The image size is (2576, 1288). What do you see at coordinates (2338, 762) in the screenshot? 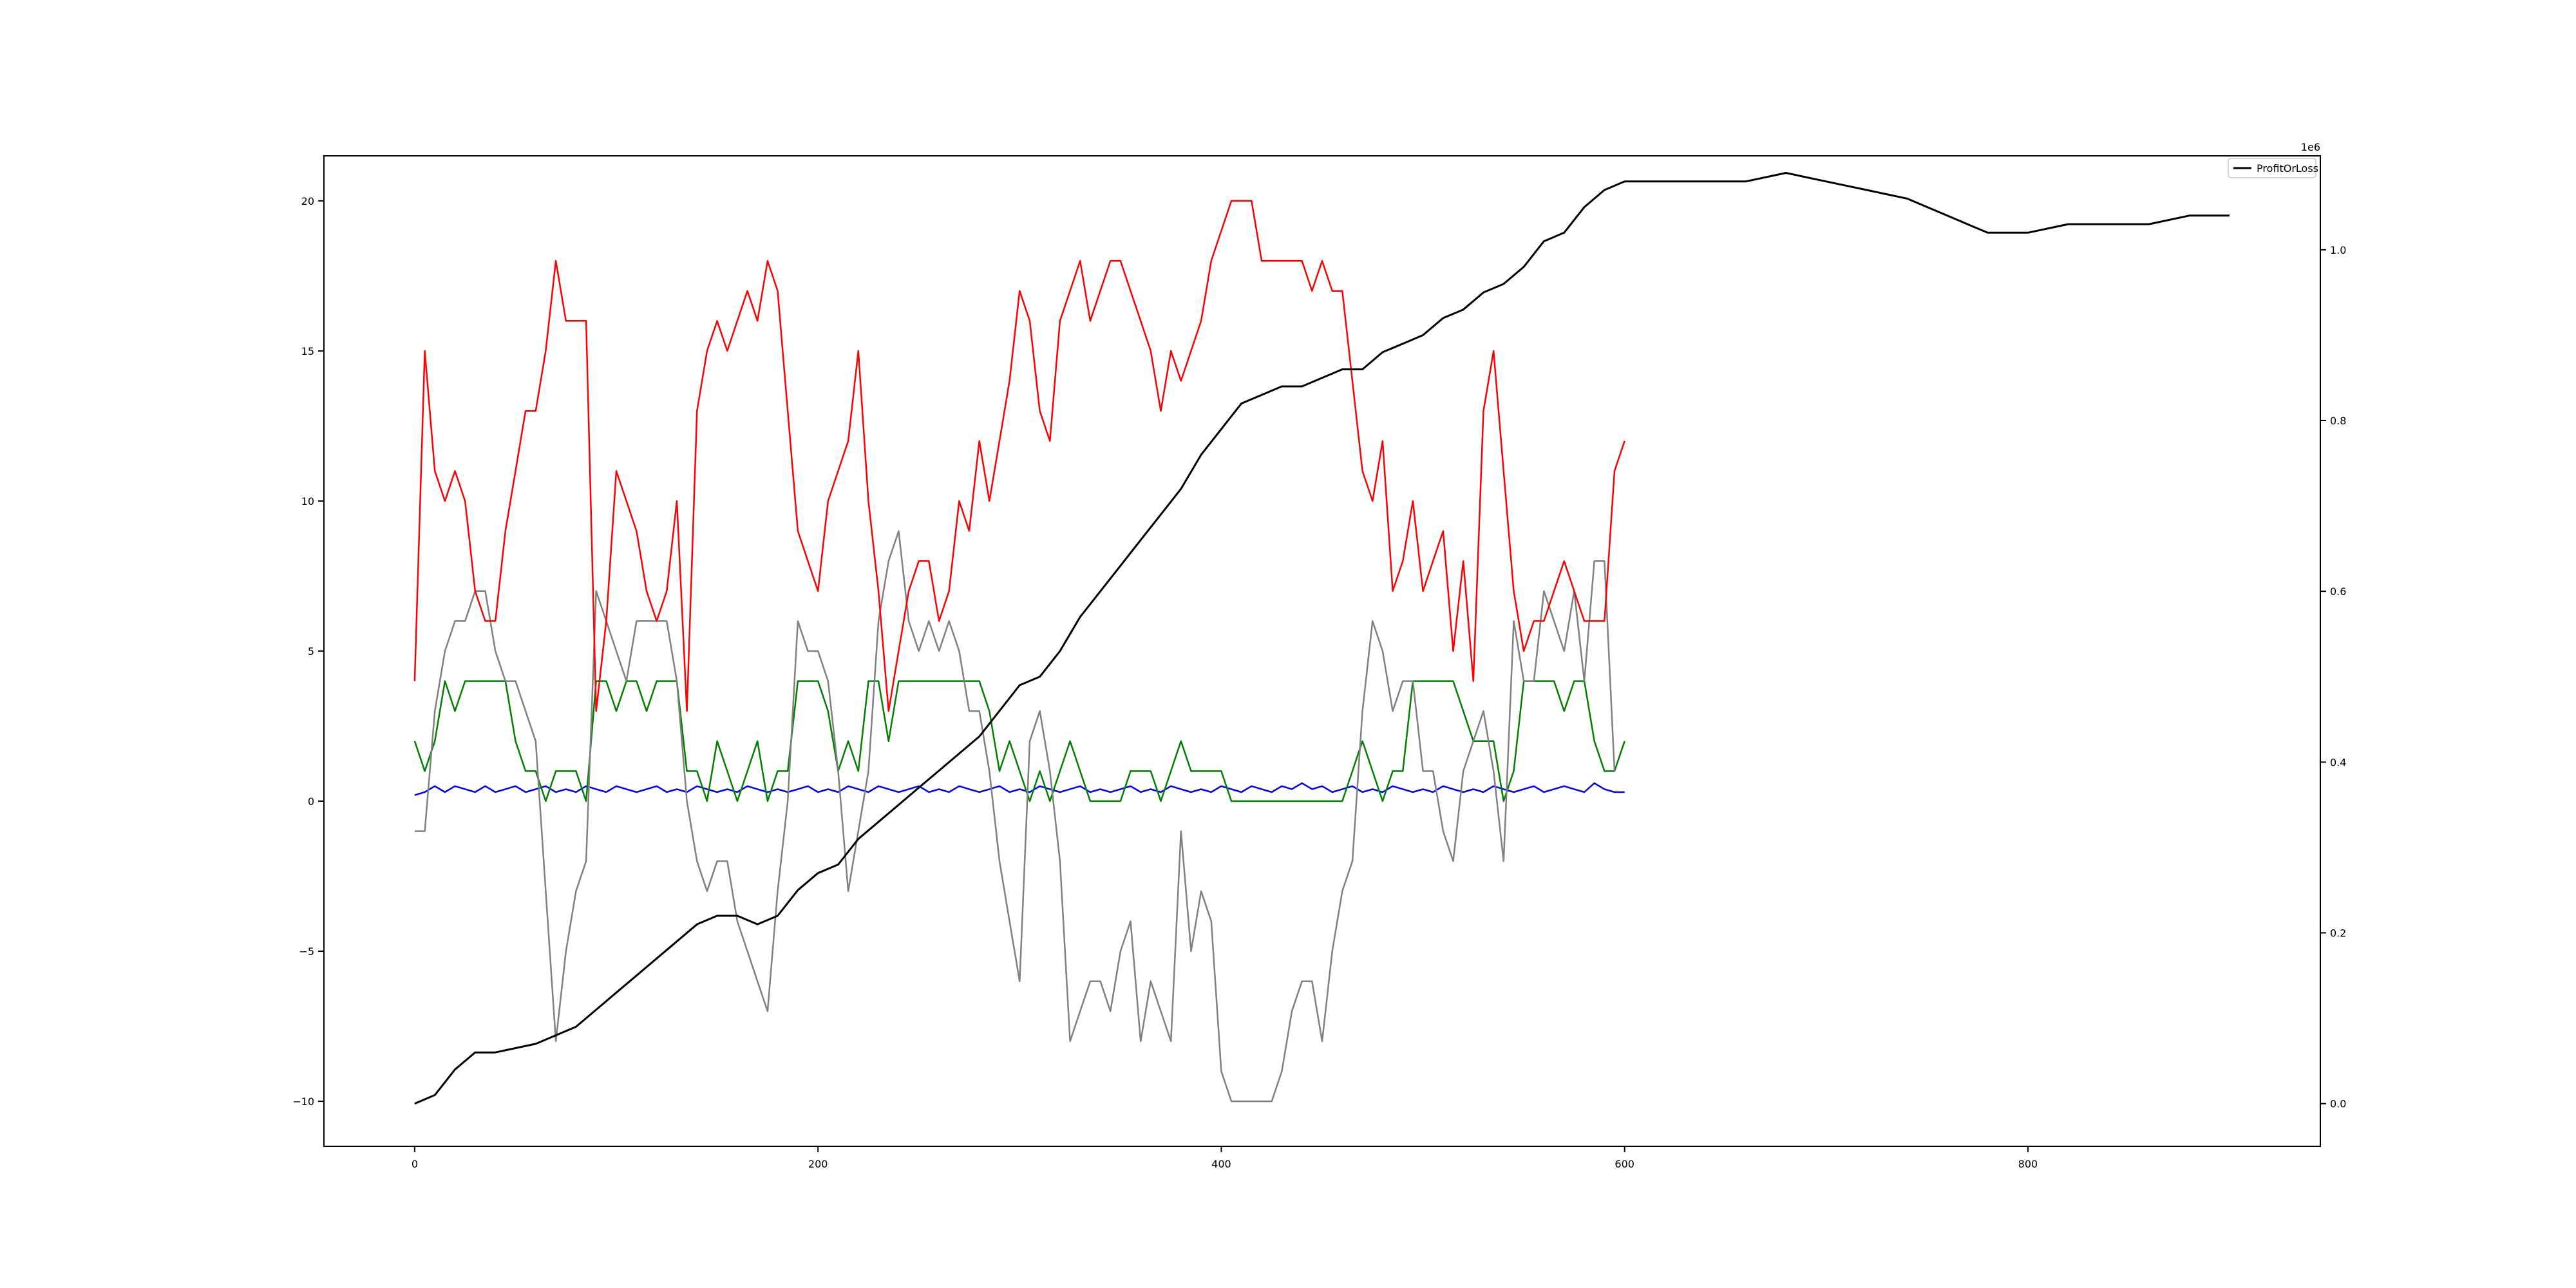
I see `y-right-tick-label: 0.4` at bounding box center [2338, 762].